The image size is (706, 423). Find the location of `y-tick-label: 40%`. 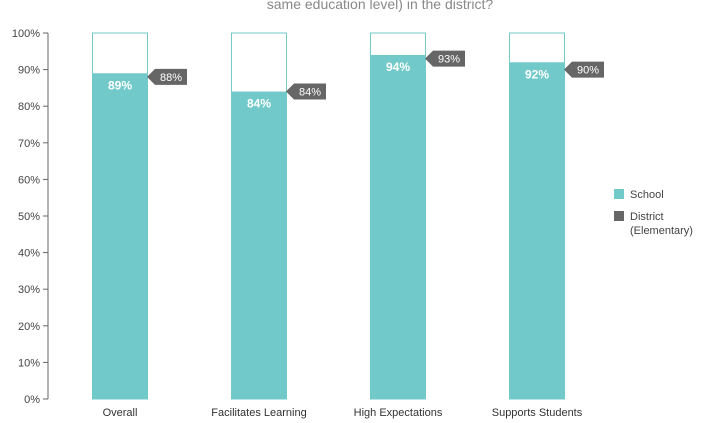

y-tick-label: 40% is located at coordinates (29, 254).